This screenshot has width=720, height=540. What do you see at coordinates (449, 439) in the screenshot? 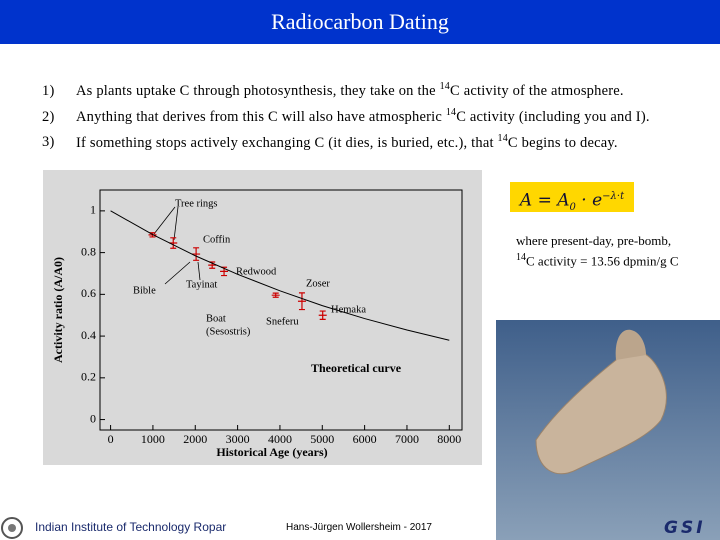
I see `x-tick-label: 8000` at bounding box center [449, 439].